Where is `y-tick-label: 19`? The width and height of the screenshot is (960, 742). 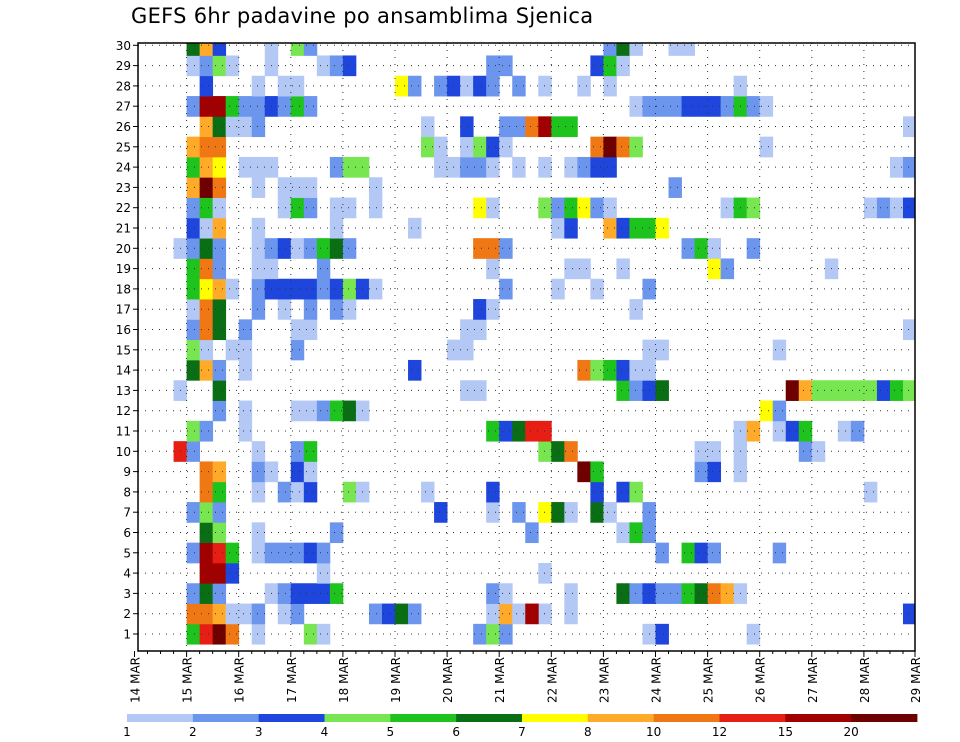 y-tick-label: 19 is located at coordinates (123, 269).